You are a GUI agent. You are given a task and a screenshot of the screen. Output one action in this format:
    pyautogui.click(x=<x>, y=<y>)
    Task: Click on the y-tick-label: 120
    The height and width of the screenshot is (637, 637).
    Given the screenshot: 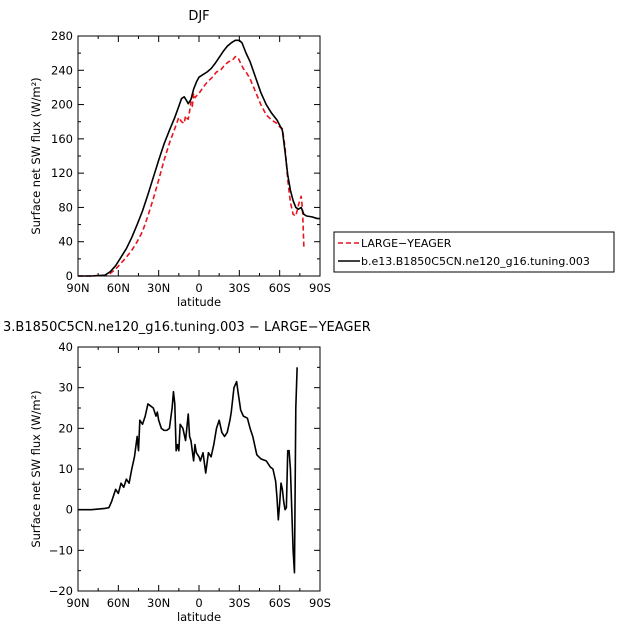 What is the action you would take?
    pyautogui.click(x=62, y=173)
    